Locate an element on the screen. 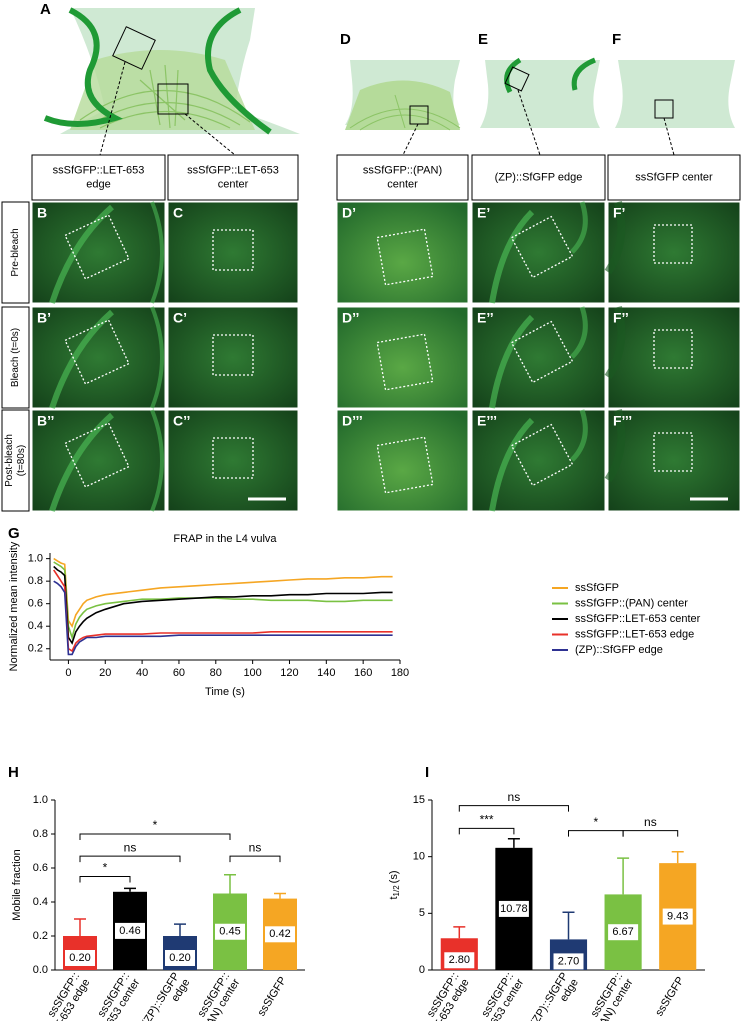  image-label: C’ is located at coordinates (180, 318).